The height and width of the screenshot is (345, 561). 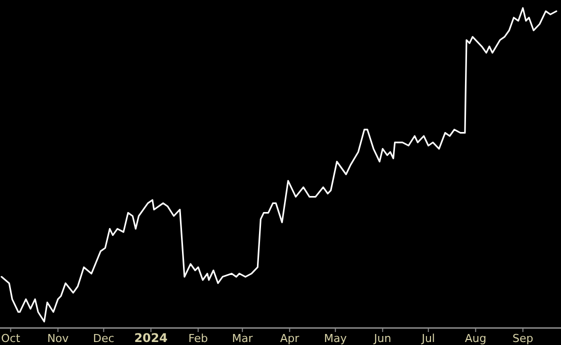 What do you see at coordinates (58, 338) in the screenshot?
I see `x-tick-label: Nov` at bounding box center [58, 338].